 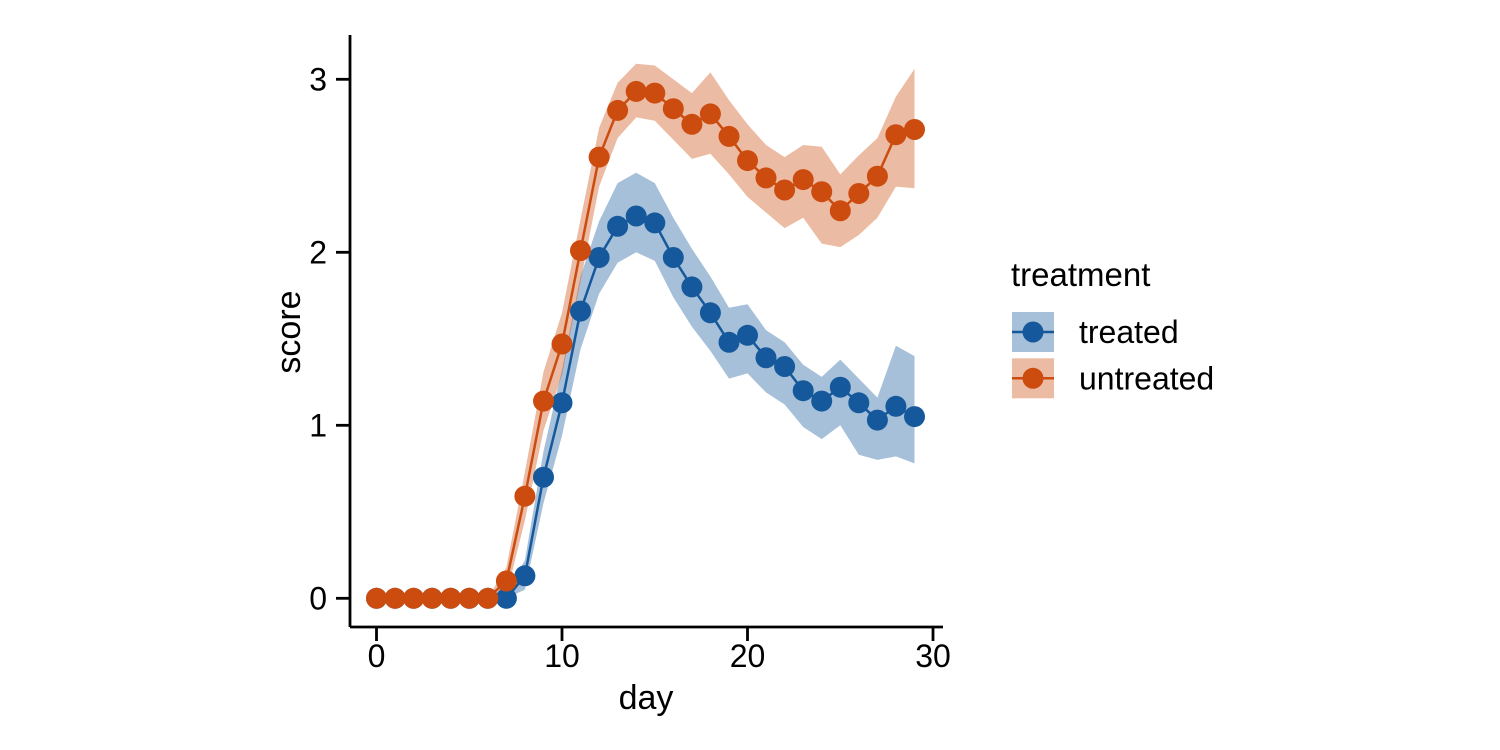 What do you see at coordinates (748, 656) in the screenshot?
I see `x-tick-label: 20` at bounding box center [748, 656].